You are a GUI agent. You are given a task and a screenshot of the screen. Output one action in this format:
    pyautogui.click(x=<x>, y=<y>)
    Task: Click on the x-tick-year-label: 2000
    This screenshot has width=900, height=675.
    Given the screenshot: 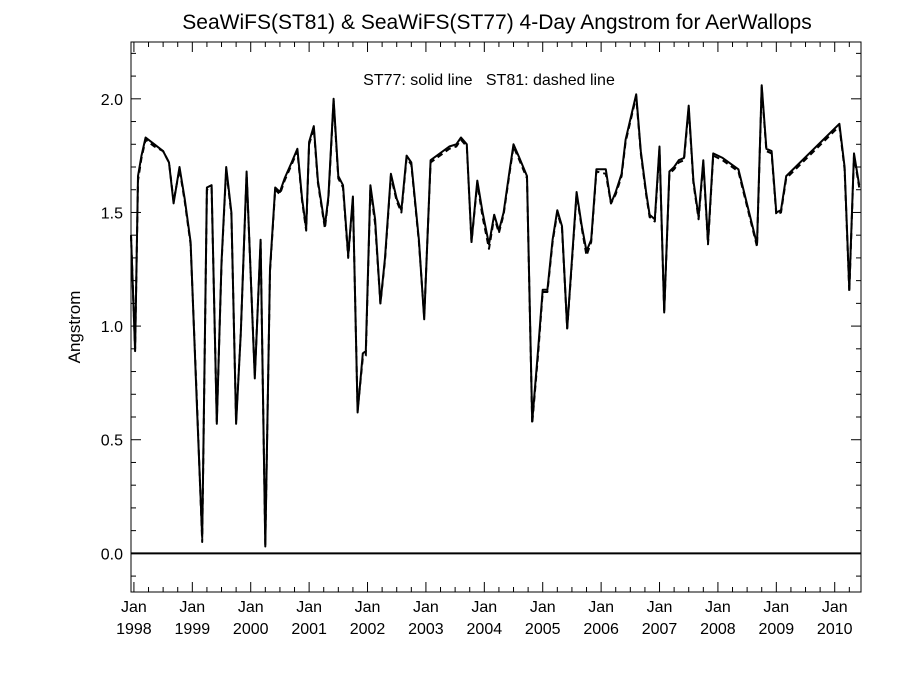 What is the action you would take?
    pyautogui.click(x=251, y=629)
    